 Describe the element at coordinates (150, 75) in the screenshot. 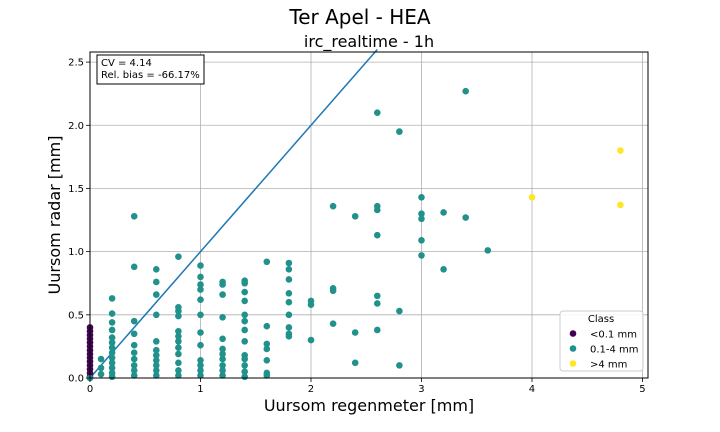

I see `stats-bias: Rel. bias = -66.17%` at that location.